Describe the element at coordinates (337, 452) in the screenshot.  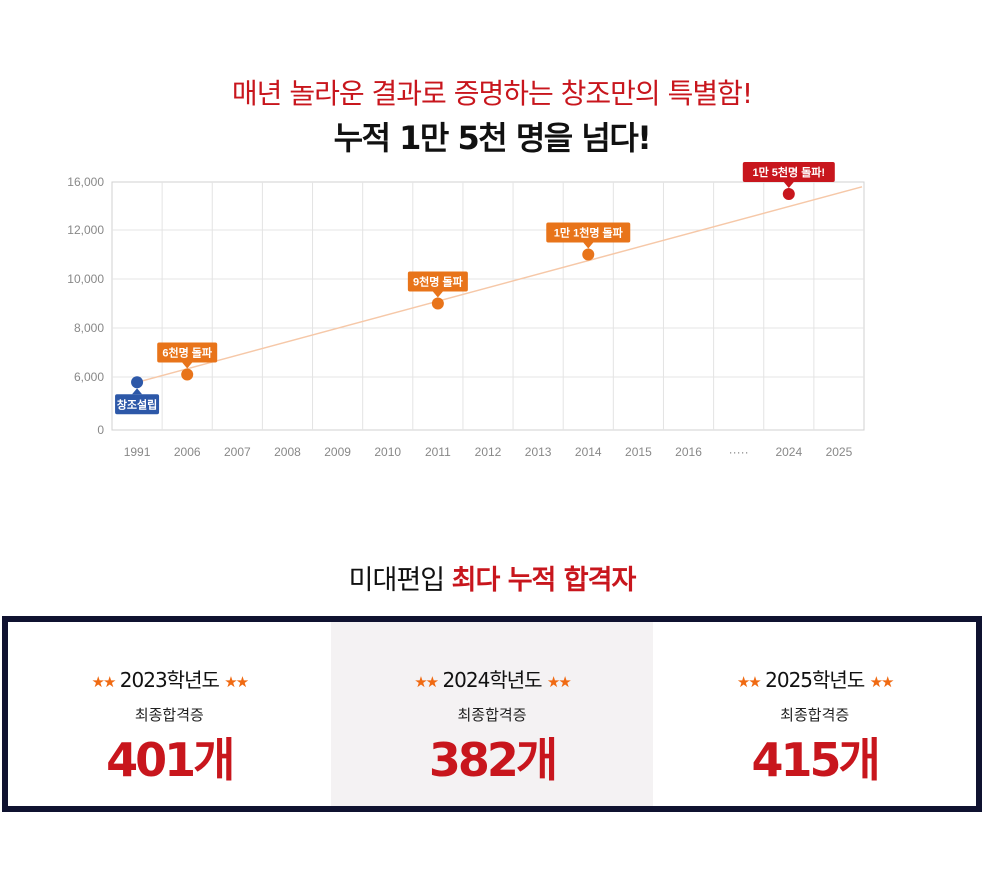
I see `x-tick-label: 2009` at that location.